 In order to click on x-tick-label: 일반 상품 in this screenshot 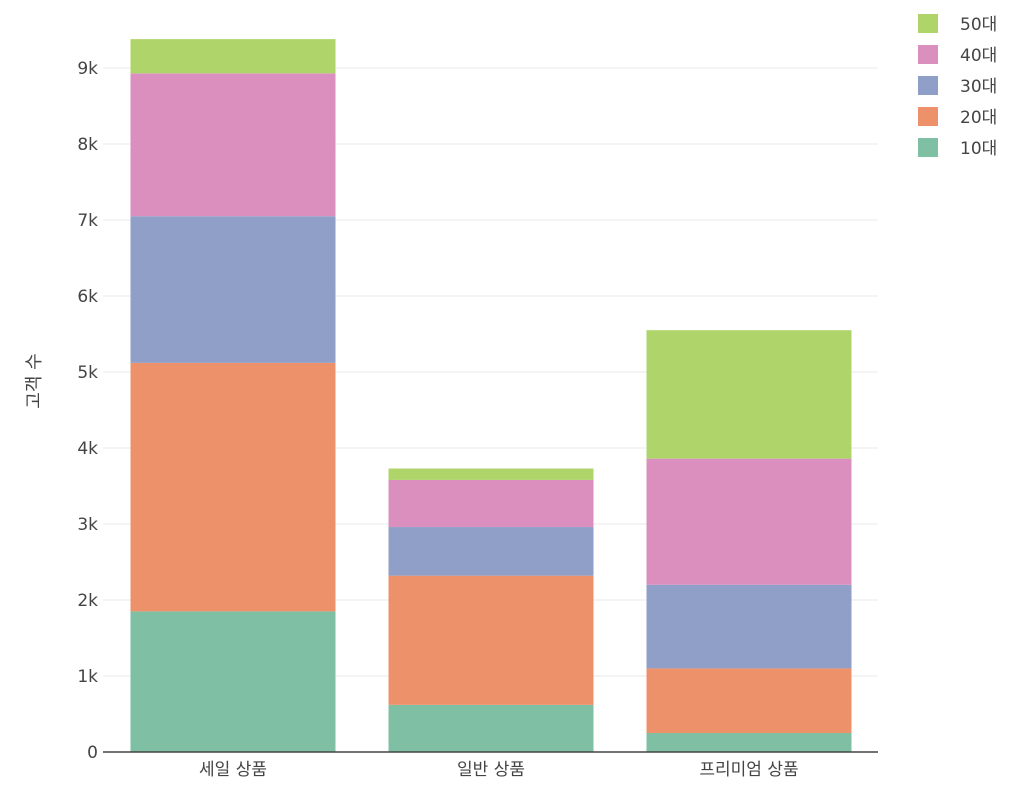, I will do `click(491, 770)`.